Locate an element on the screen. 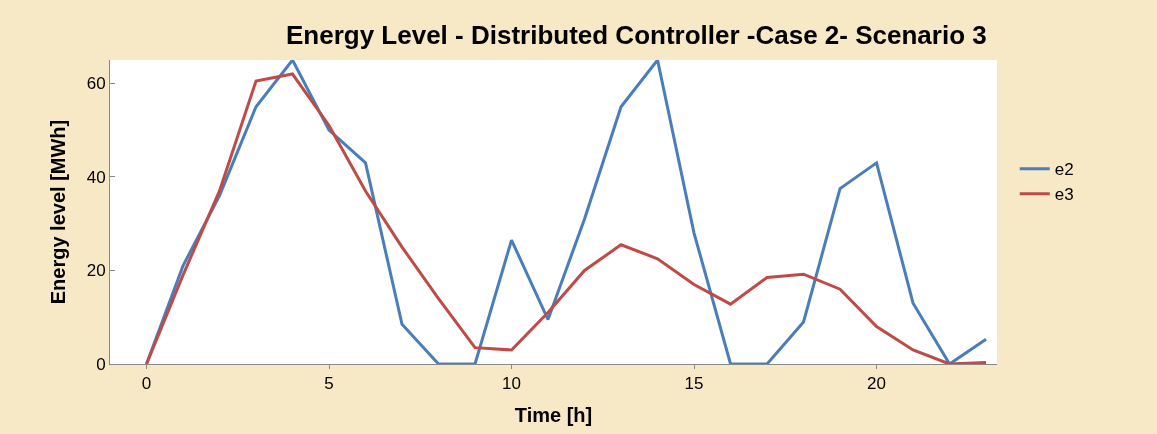  legend-label: e3 is located at coordinates (1064, 195).